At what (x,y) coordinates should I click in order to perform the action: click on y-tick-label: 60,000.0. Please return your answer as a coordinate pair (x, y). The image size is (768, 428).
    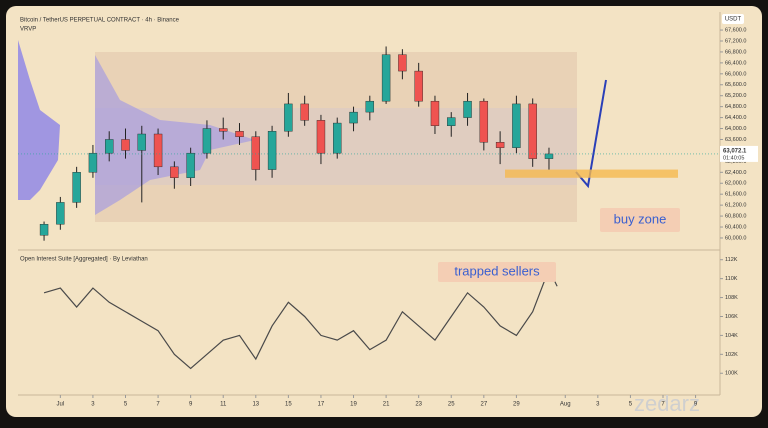
    Looking at the image, I should click on (735, 238).